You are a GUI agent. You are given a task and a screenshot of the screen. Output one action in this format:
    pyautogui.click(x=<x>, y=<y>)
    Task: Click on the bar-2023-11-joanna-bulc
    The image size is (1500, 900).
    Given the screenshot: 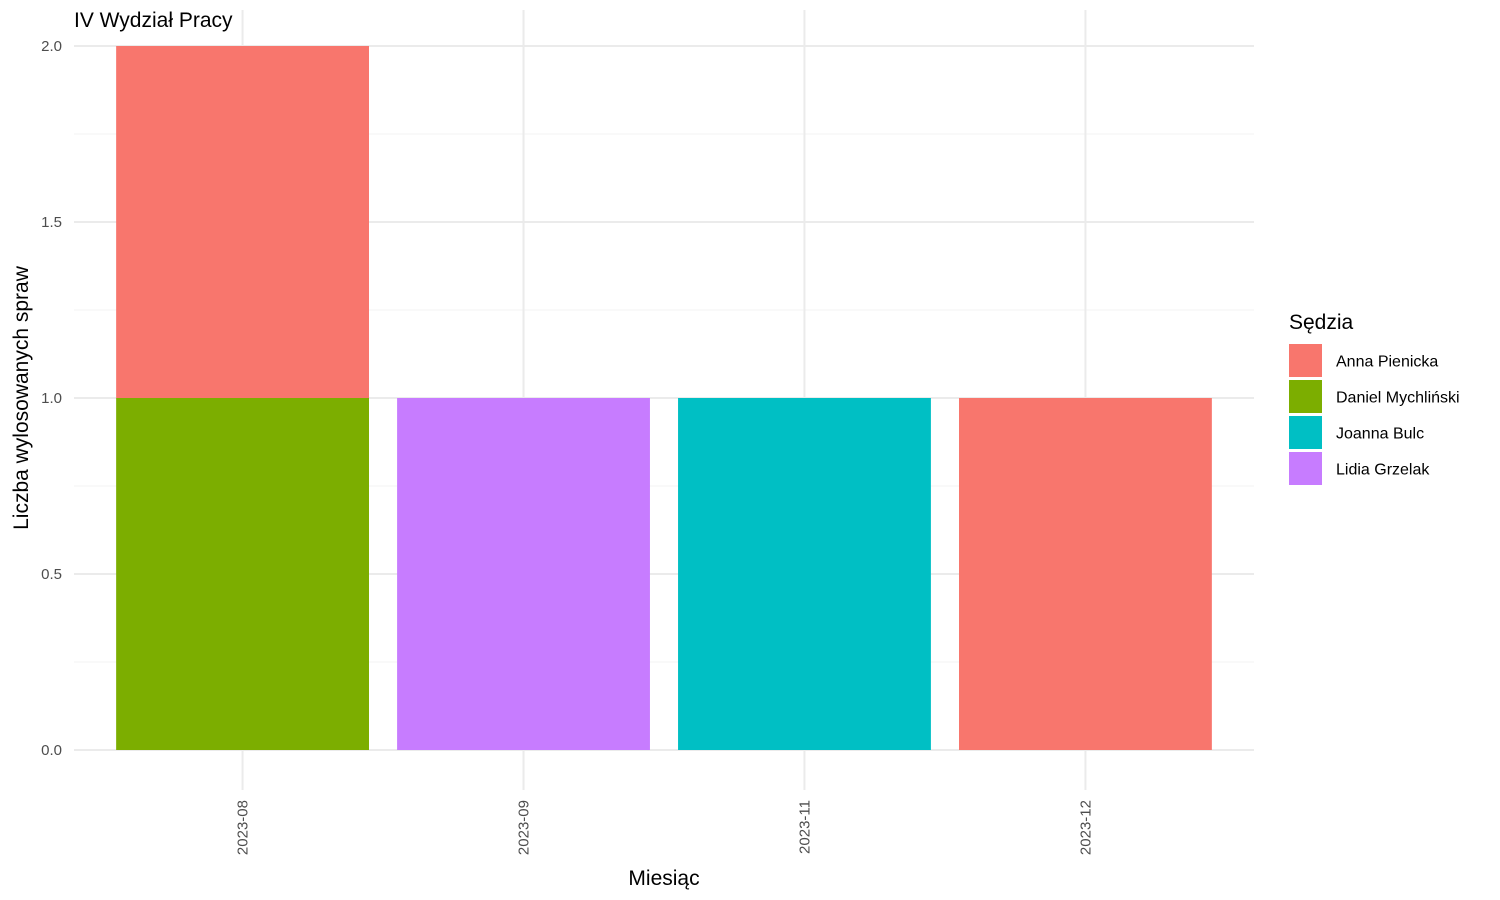 What is the action you would take?
    pyautogui.click(x=804, y=574)
    